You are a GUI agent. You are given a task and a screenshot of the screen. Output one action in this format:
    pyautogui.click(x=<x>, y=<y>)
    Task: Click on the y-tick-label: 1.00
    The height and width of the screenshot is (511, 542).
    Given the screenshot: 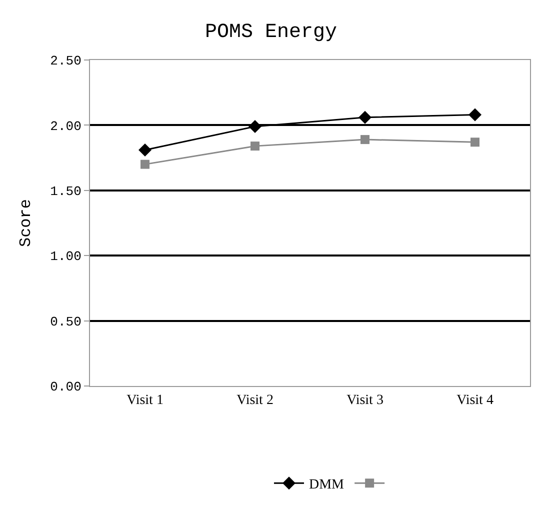 What is the action you would take?
    pyautogui.click(x=66, y=256)
    